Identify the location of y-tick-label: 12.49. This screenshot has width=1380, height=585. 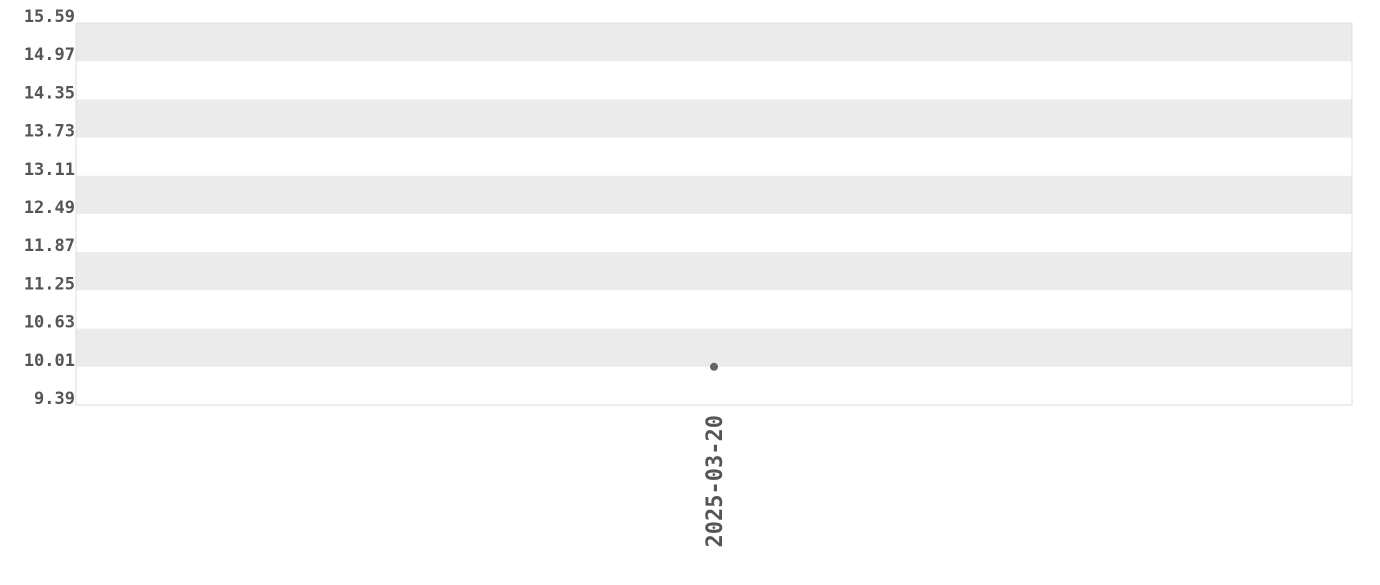
(49, 208).